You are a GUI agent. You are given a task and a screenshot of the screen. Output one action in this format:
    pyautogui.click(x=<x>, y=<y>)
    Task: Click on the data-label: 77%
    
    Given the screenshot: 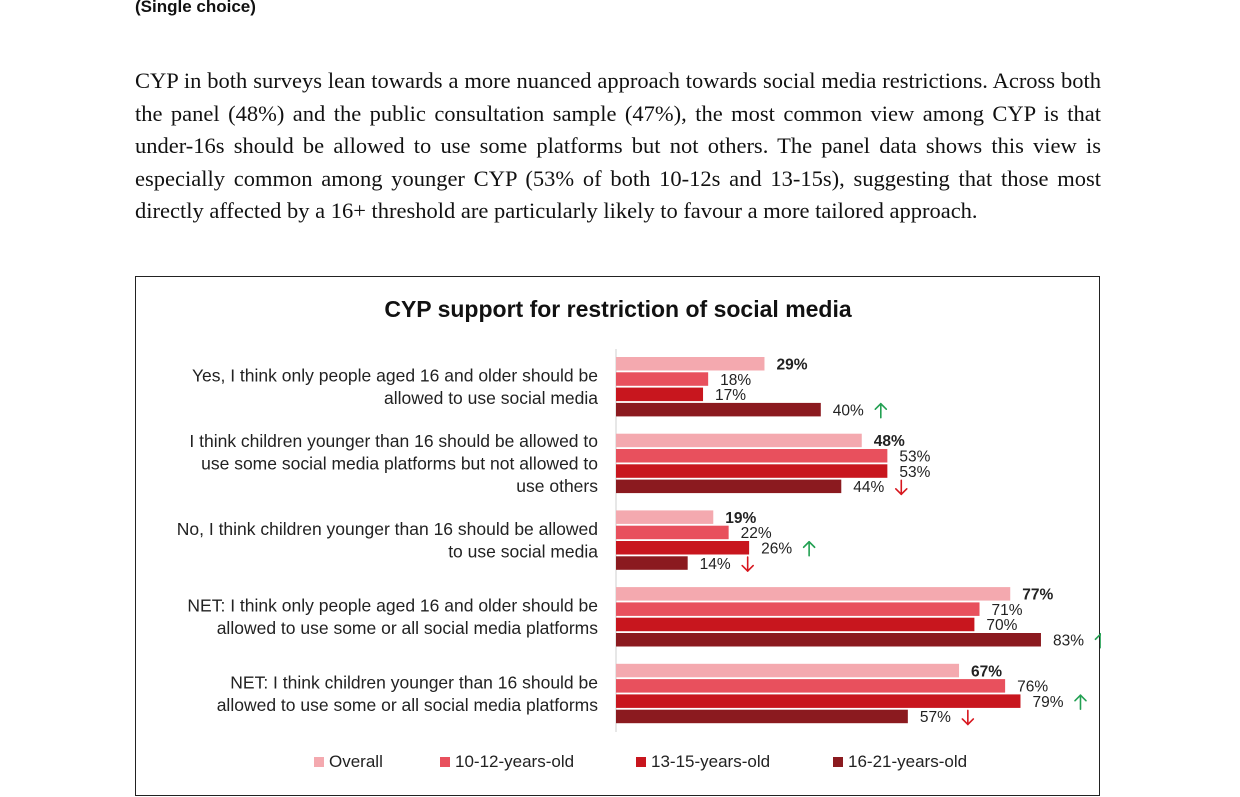 What is the action you would take?
    pyautogui.click(x=1037, y=595)
    